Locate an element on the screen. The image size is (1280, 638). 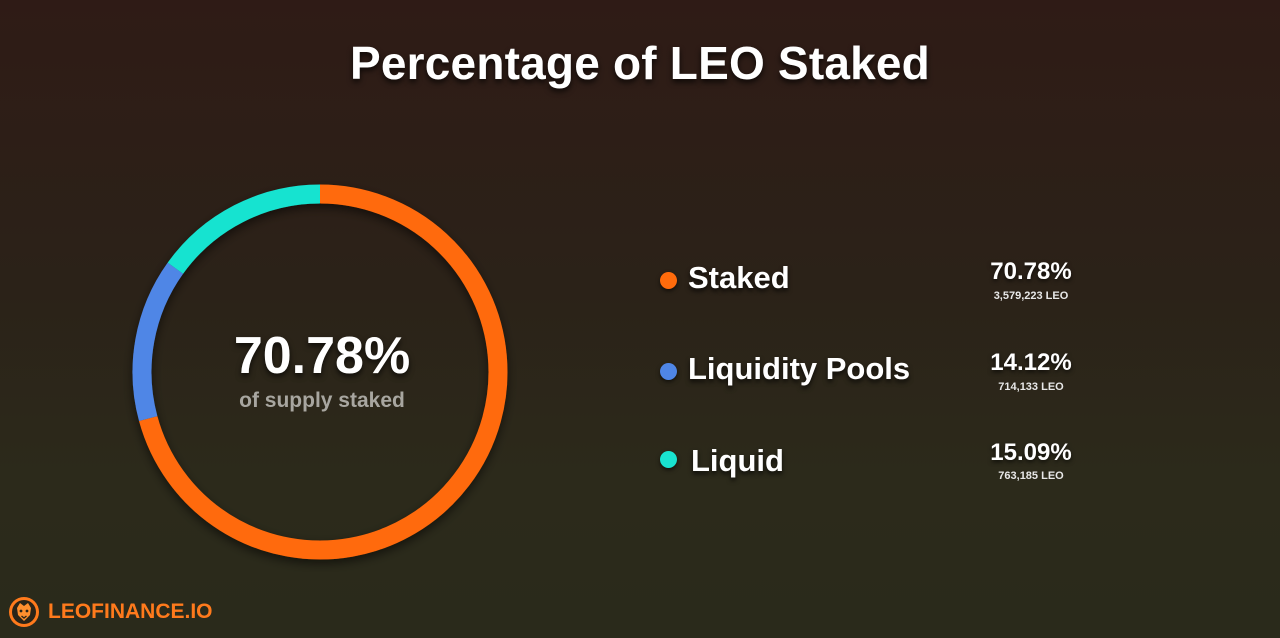
legend-label-staked: Staked is located at coordinates (739, 277).